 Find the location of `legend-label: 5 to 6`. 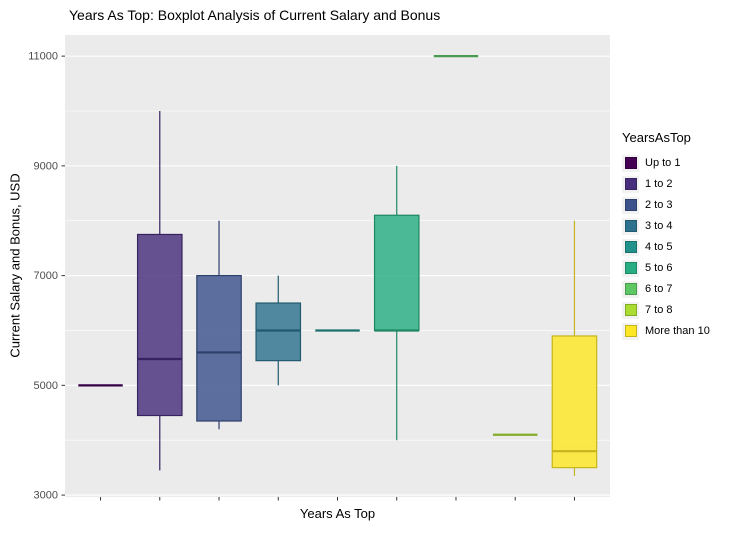

legend-label: 5 to 6 is located at coordinates (659, 268).